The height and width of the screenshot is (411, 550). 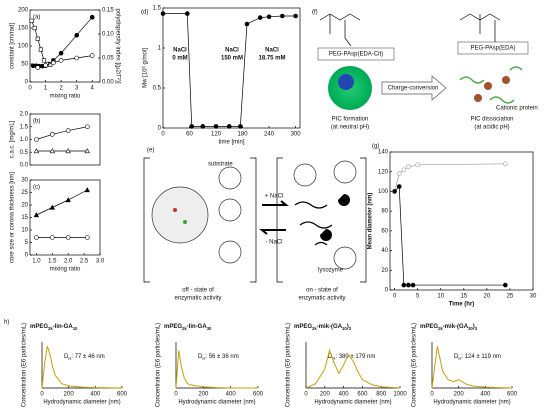 I want to click on label: substrate, so click(x=220, y=165).